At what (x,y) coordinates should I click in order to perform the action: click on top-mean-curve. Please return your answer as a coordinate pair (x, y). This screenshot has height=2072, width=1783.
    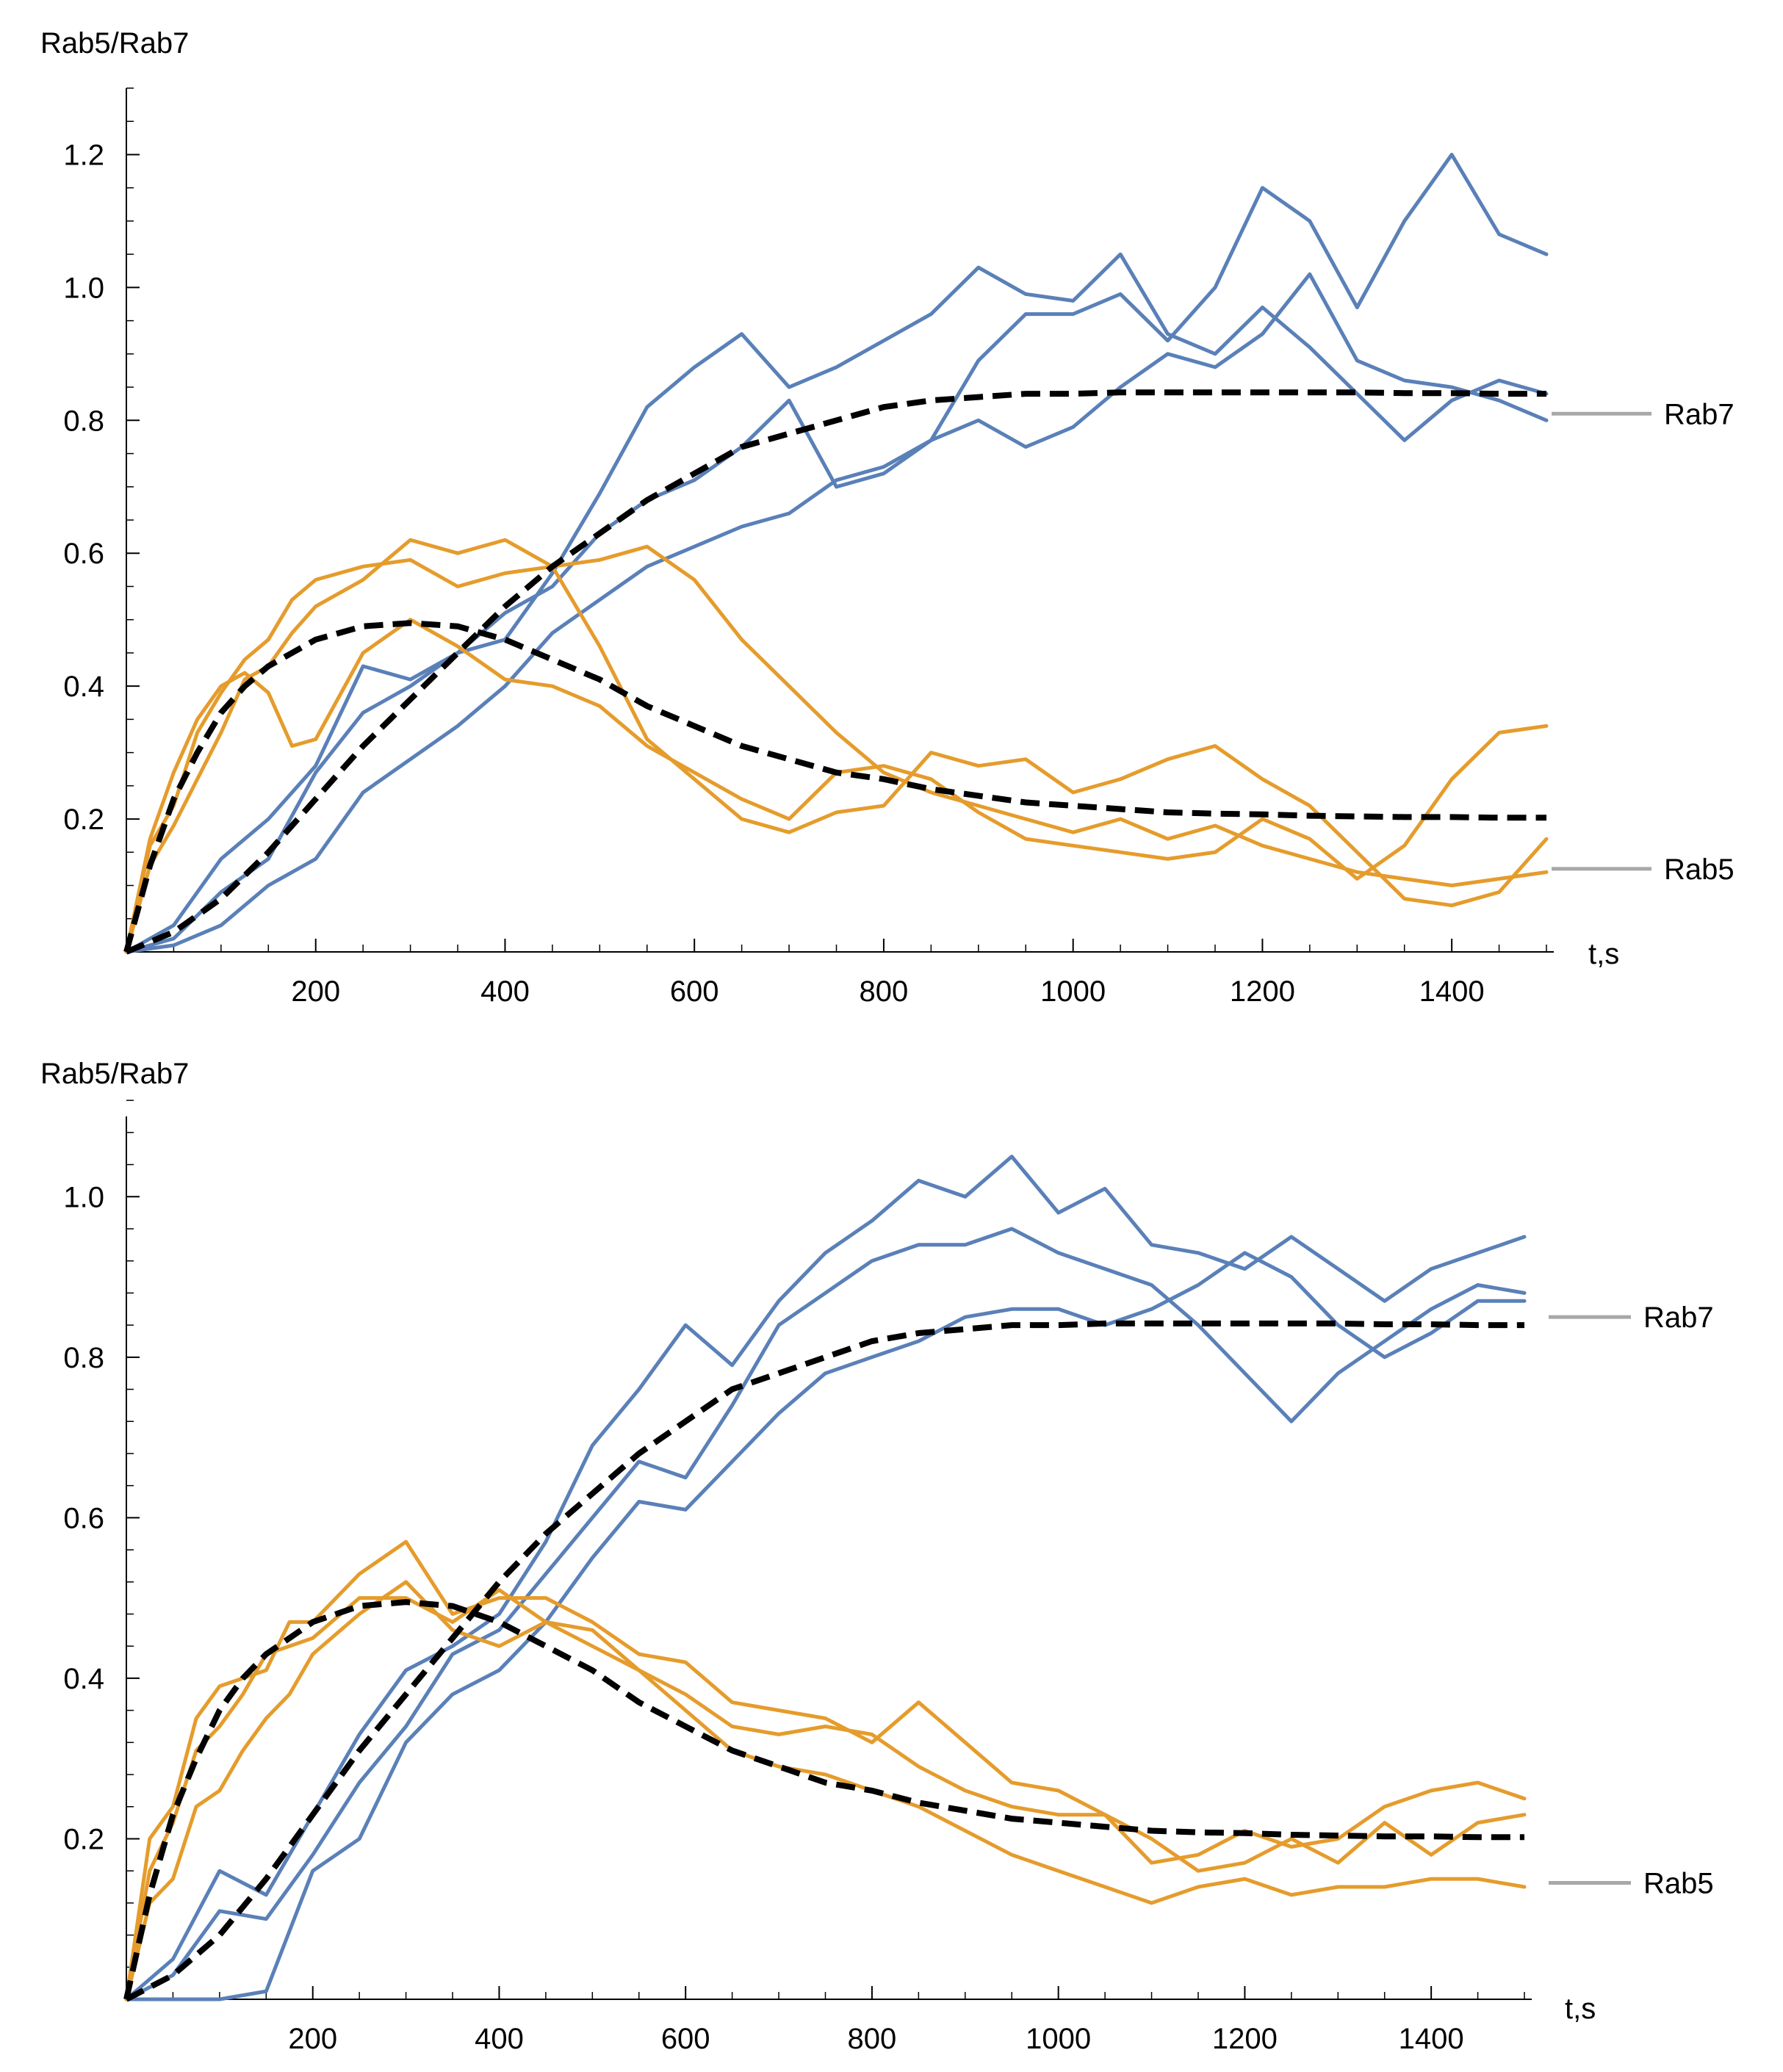
    Looking at the image, I should click on (834, 786).